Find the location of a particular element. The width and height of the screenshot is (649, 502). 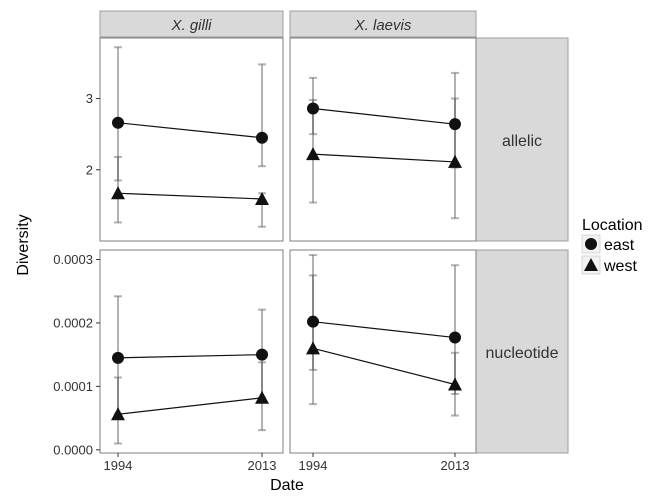

legend-marker-west is located at coordinates (591, 264).